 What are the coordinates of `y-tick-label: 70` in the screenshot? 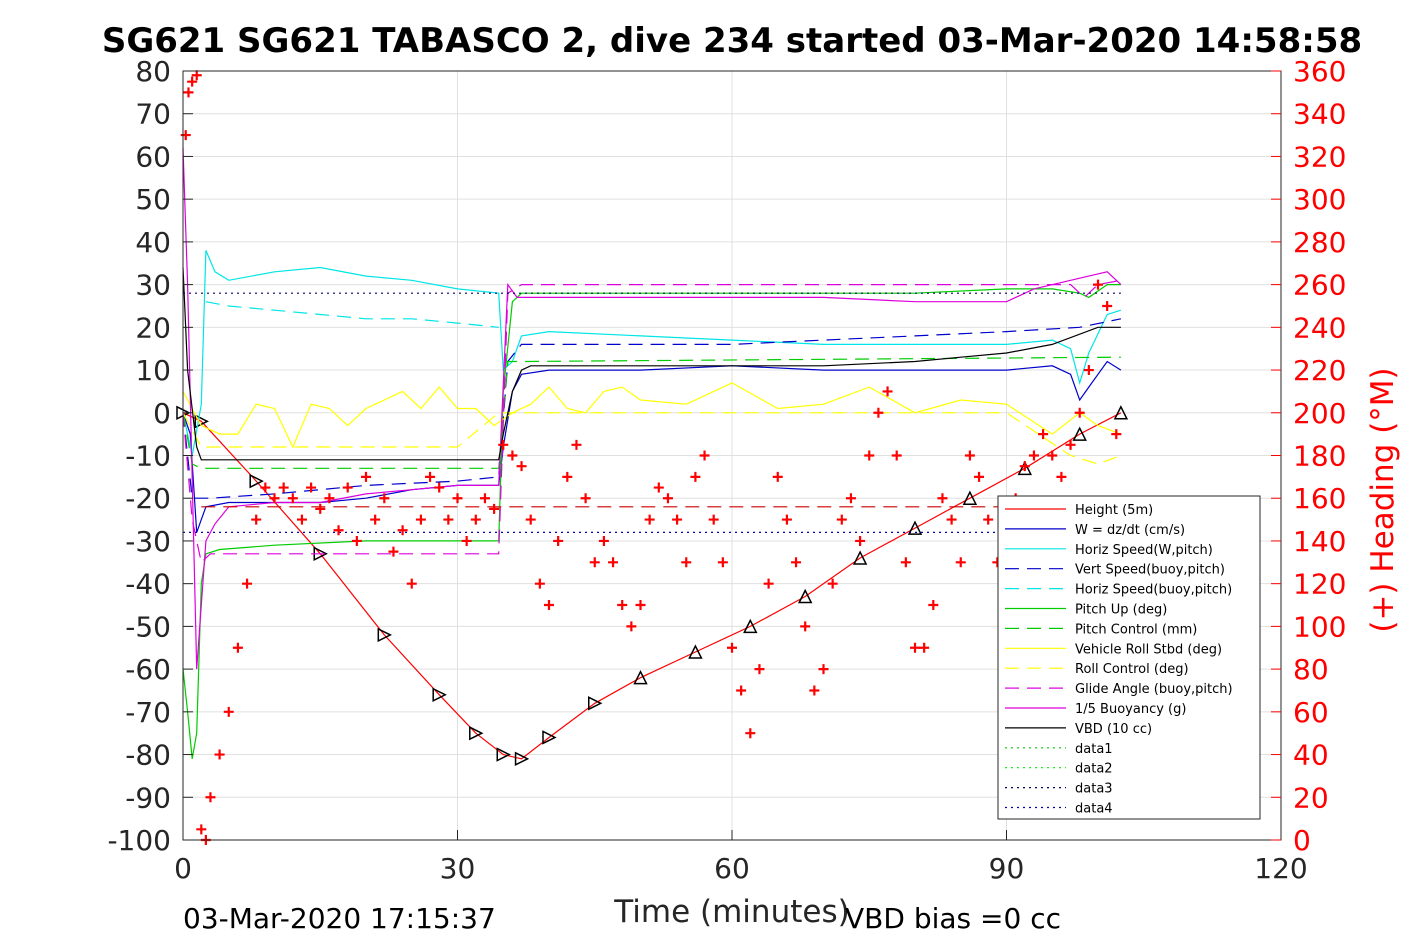 It's located at (153, 114).